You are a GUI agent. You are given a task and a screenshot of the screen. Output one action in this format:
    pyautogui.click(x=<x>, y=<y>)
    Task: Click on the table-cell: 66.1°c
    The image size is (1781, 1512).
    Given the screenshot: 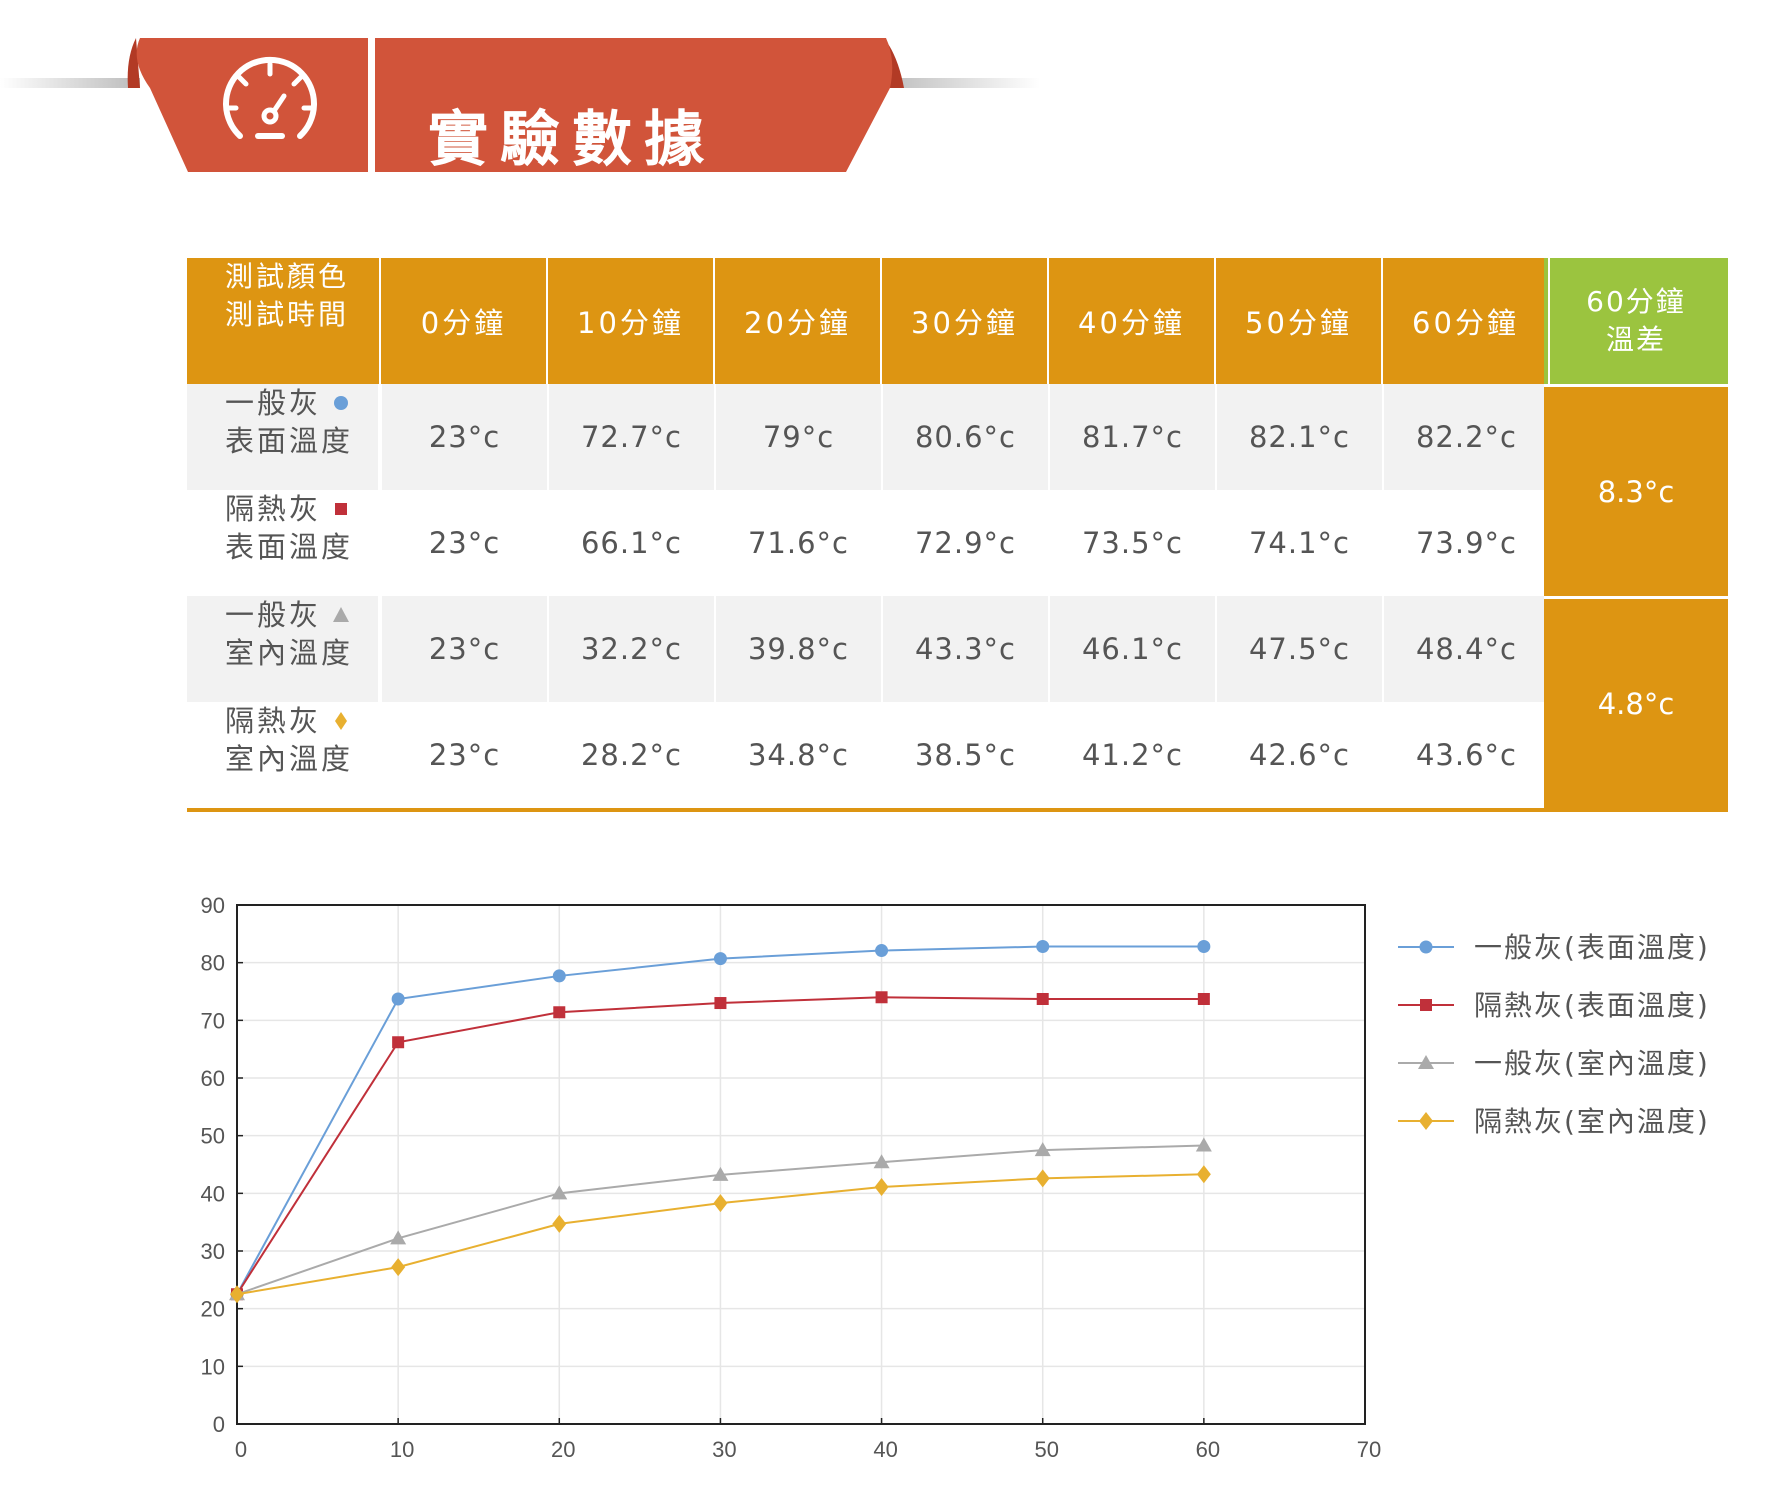 What is the action you would take?
    pyautogui.click(x=630, y=543)
    